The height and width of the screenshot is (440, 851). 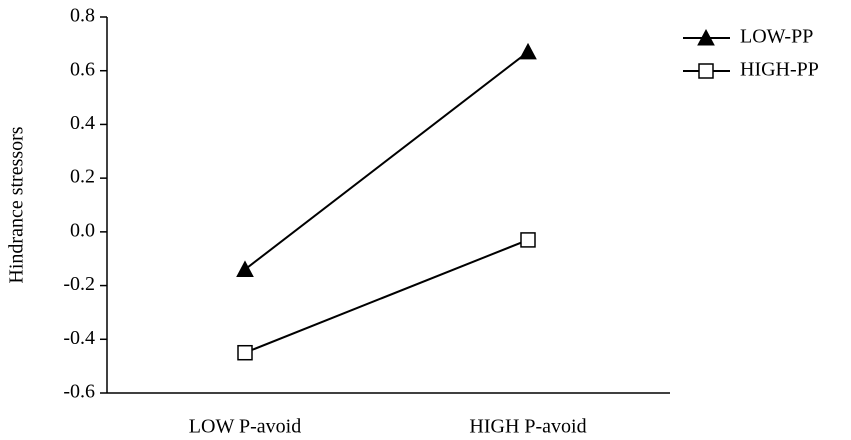 What do you see at coordinates (79, 392) in the screenshot?
I see `y-tick-label: -0.6` at bounding box center [79, 392].